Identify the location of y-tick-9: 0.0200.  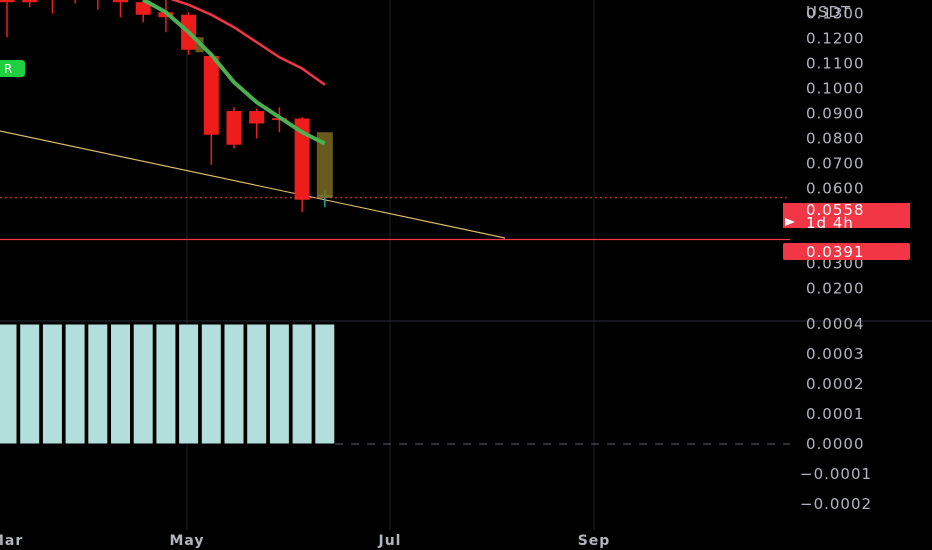
(835, 288).